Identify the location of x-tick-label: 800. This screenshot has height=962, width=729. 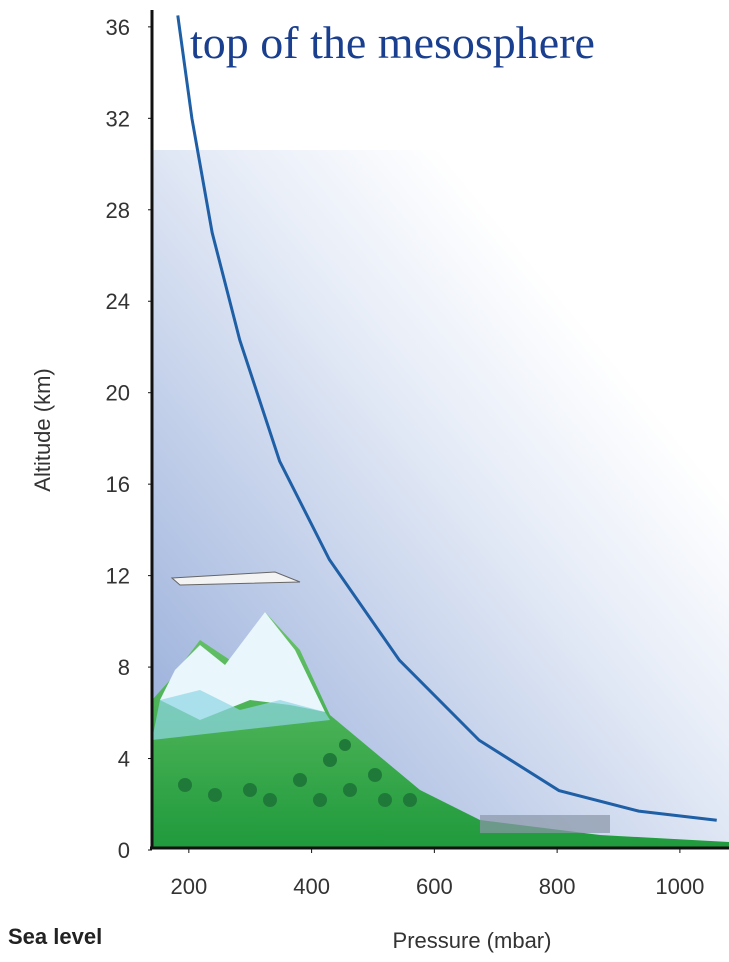
(557, 886).